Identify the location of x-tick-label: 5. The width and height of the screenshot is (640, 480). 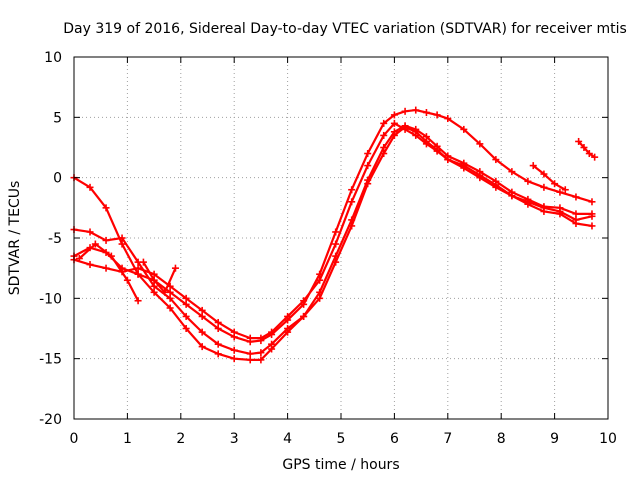
(341, 439).